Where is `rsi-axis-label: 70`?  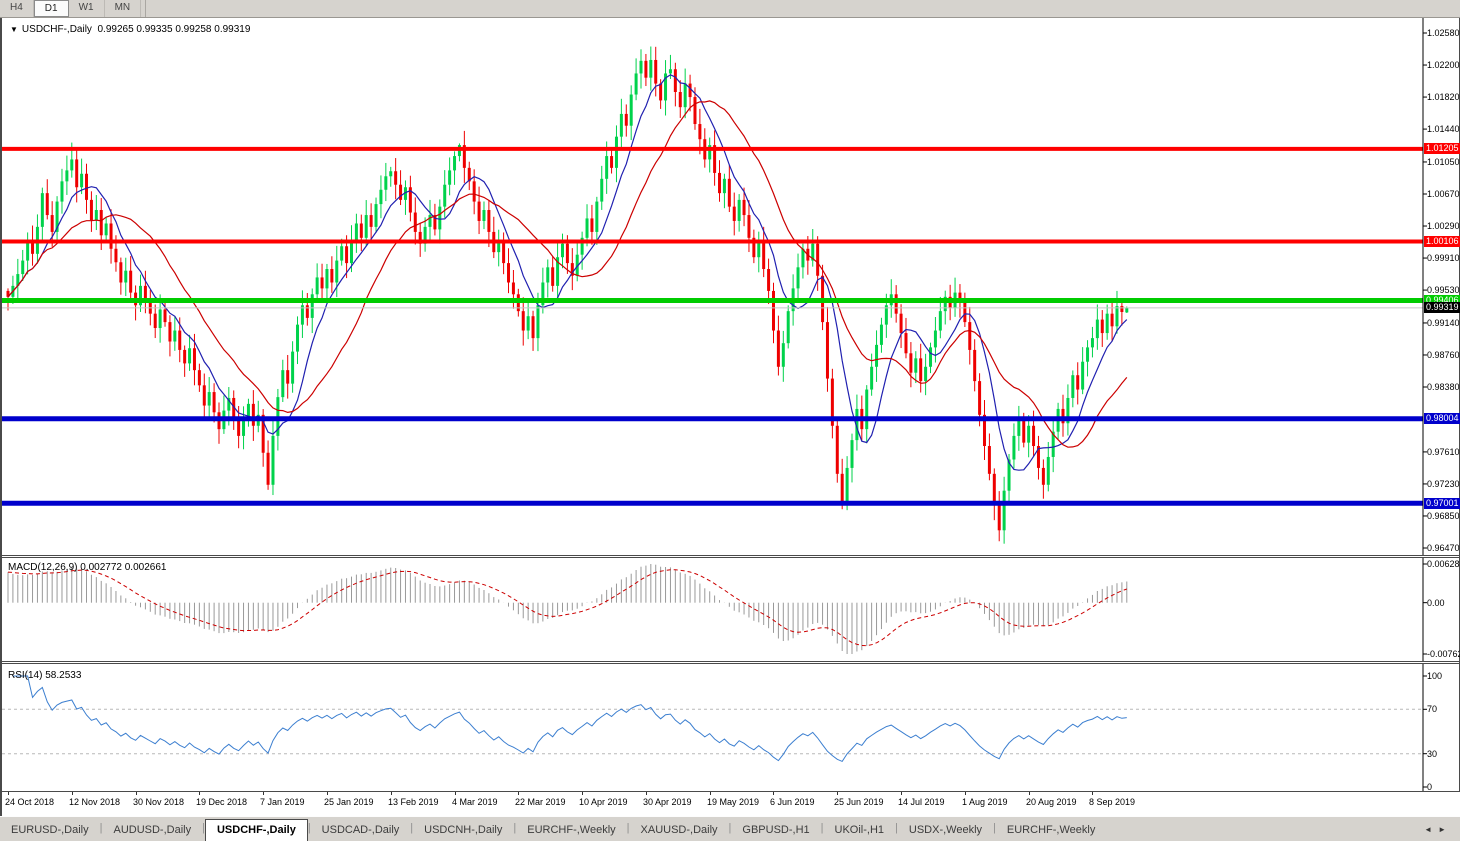 rsi-axis-label: 70 is located at coordinates (1432, 709).